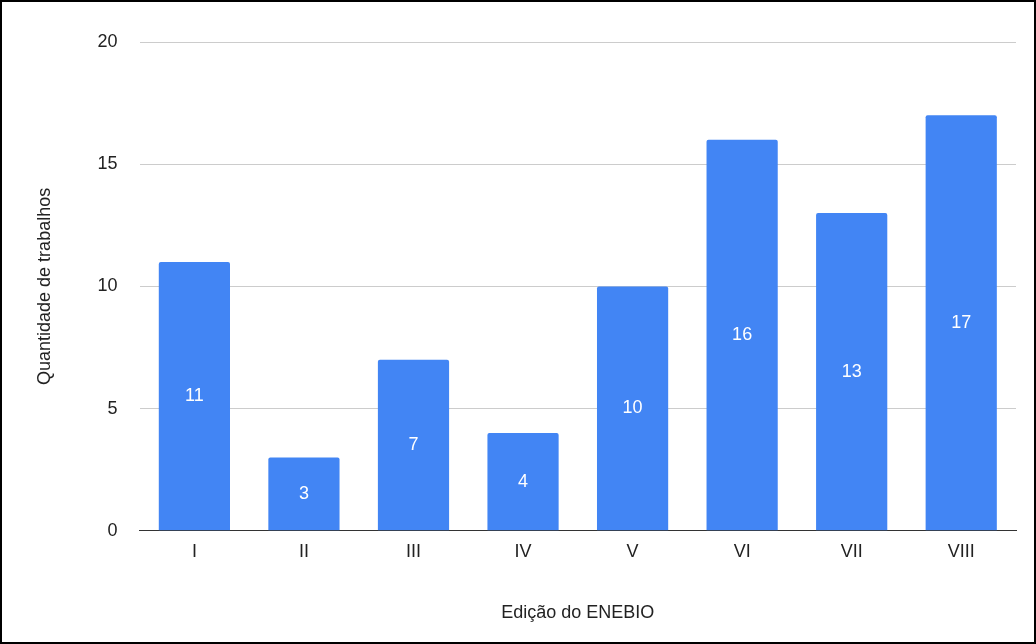 The image size is (1036, 644). I want to click on data-label: 16, so click(742, 334).